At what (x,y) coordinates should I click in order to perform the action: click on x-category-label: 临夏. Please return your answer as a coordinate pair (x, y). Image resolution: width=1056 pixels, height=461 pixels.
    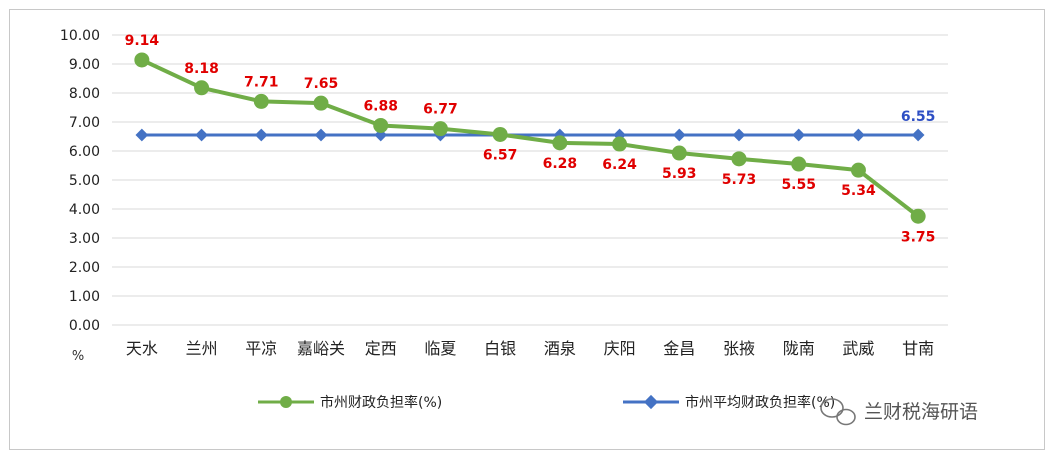
    Looking at the image, I should click on (440, 348).